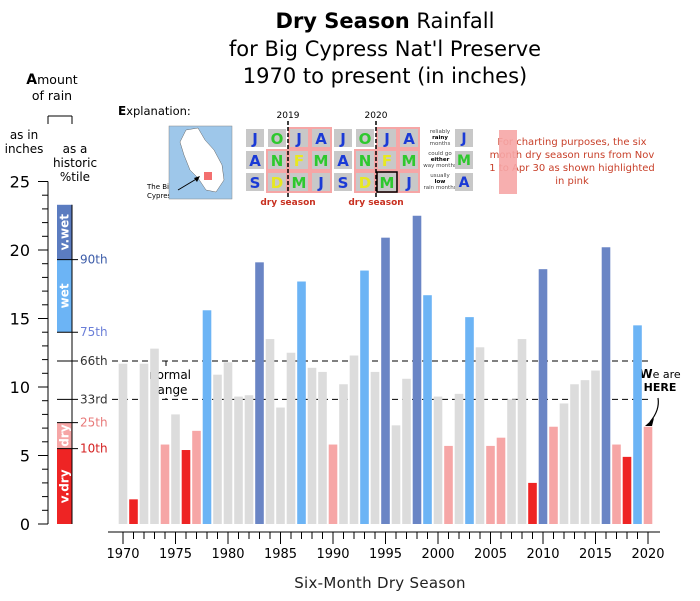  Describe the element at coordinates (197, 179) in the screenshot. I see `map-pointer-head` at that location.